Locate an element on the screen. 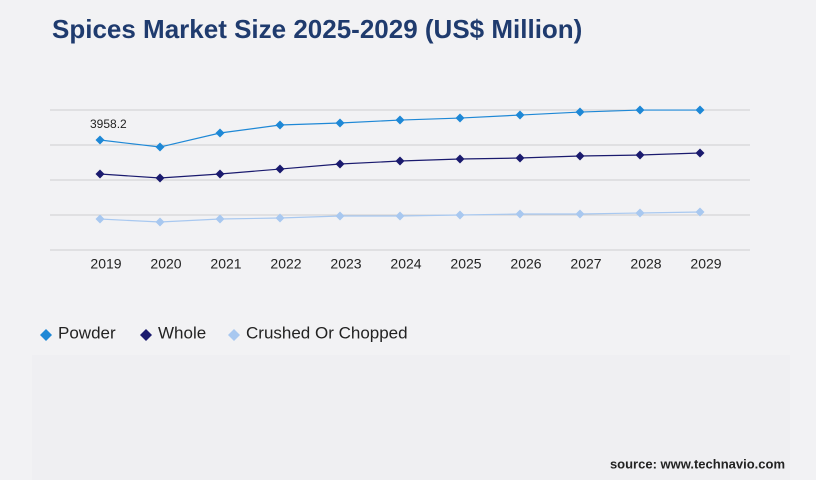  x-tick-label: 2027 is located at coordinates (585, 264).